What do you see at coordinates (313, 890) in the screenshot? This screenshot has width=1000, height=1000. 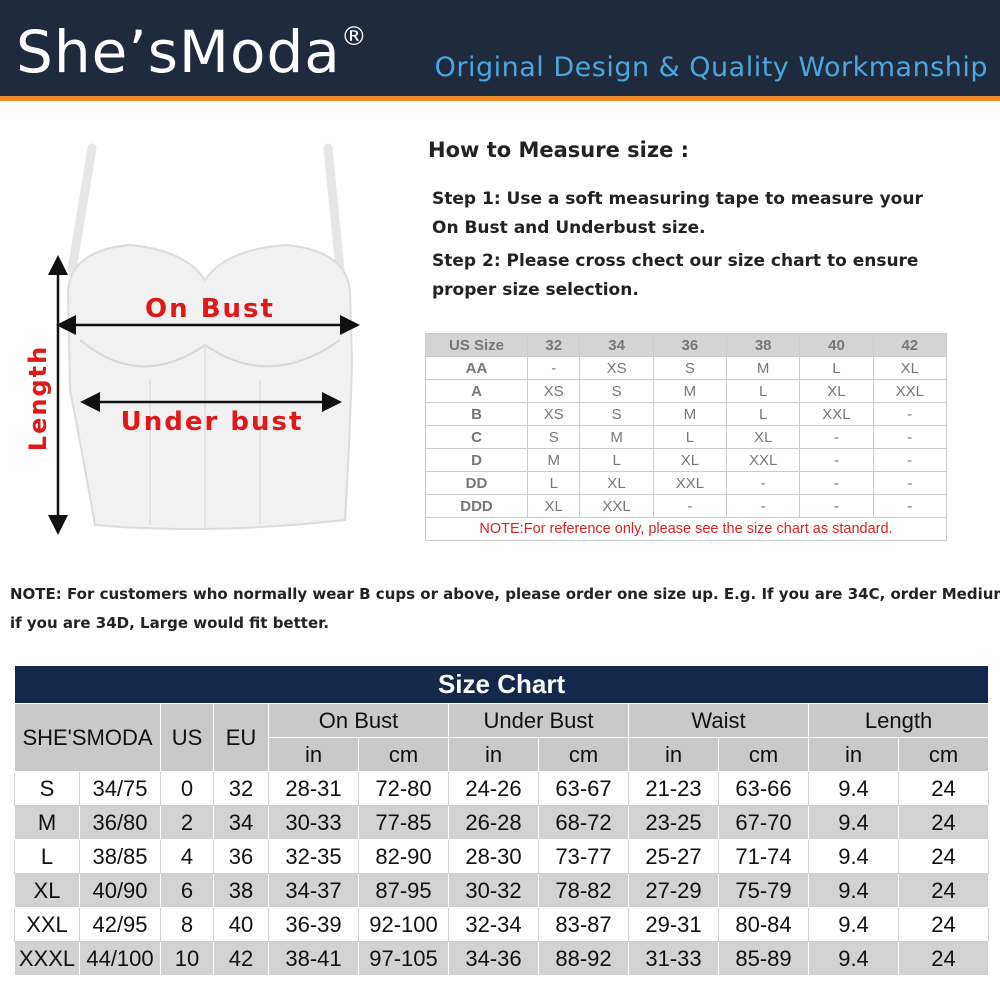 I see `size-cell: 34-37` at bounding box center [313, 890].